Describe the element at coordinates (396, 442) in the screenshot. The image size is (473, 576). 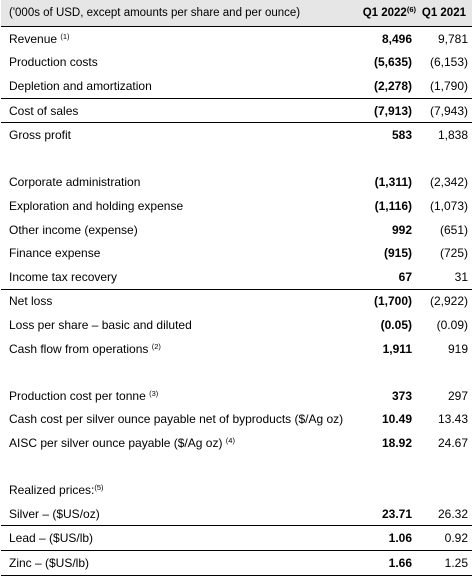
I see `value-q1-2022: 18.92` at that location.